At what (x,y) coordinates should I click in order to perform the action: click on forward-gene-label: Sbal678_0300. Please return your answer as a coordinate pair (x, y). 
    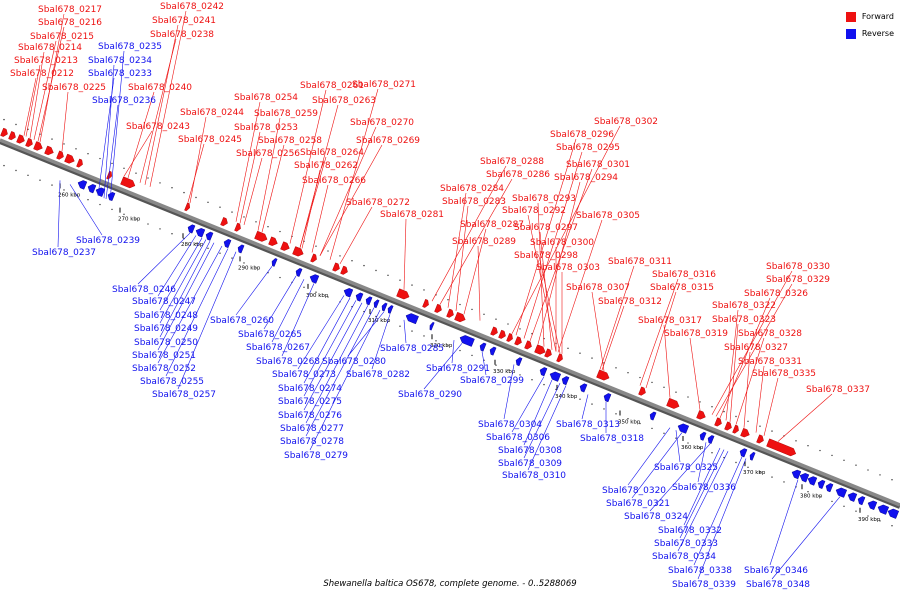
    Looking at the image, I should click on (562, 243).